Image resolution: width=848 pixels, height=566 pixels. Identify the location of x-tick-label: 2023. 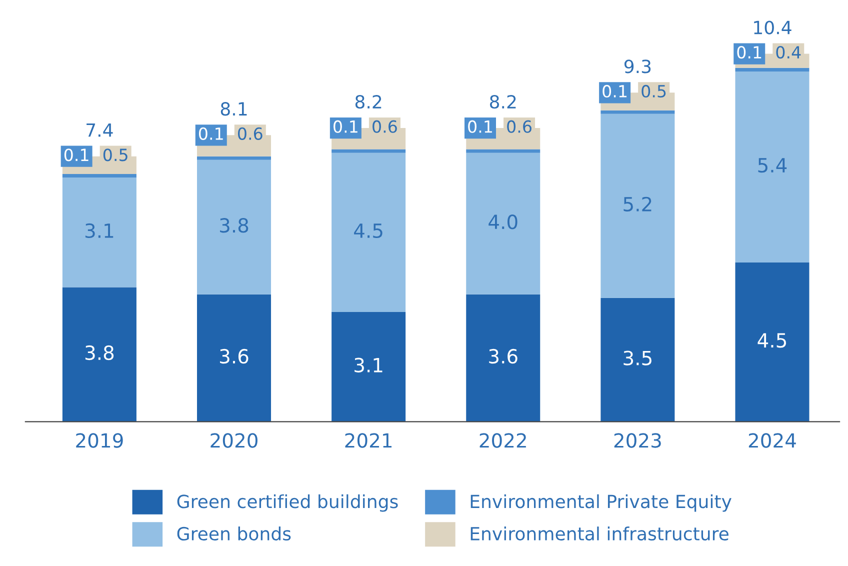
(637, 440).